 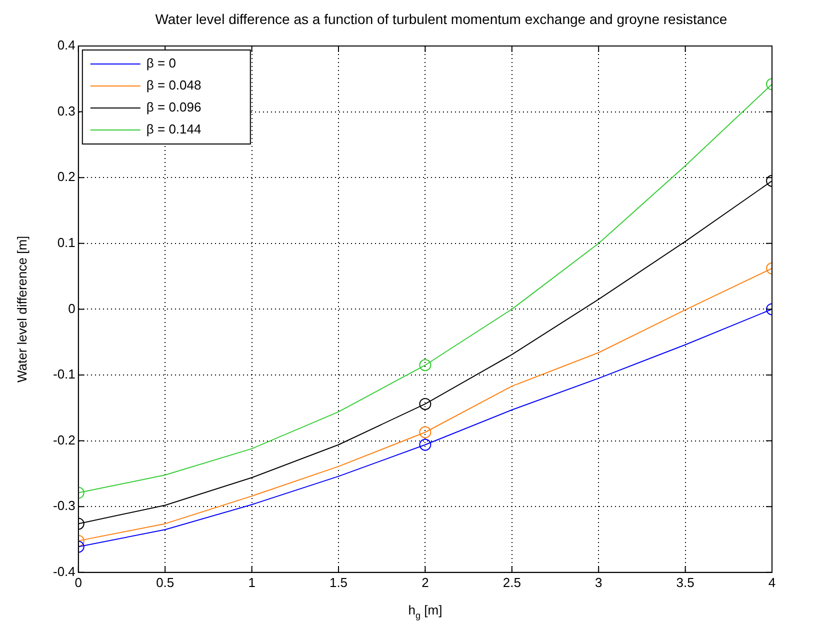 What do you see at coordinates (685, 582) in the screenshot?
I see `x-tick-label: 3.5` at bounding box center [685, 582].